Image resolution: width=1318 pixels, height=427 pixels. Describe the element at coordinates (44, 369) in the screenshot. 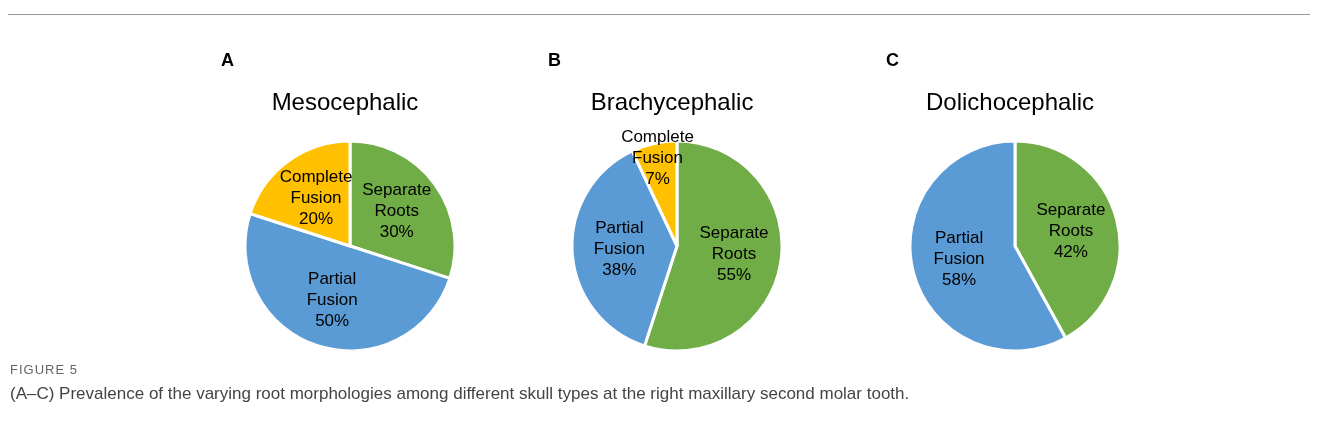

I see `caption: FIGURE 5` at that location.